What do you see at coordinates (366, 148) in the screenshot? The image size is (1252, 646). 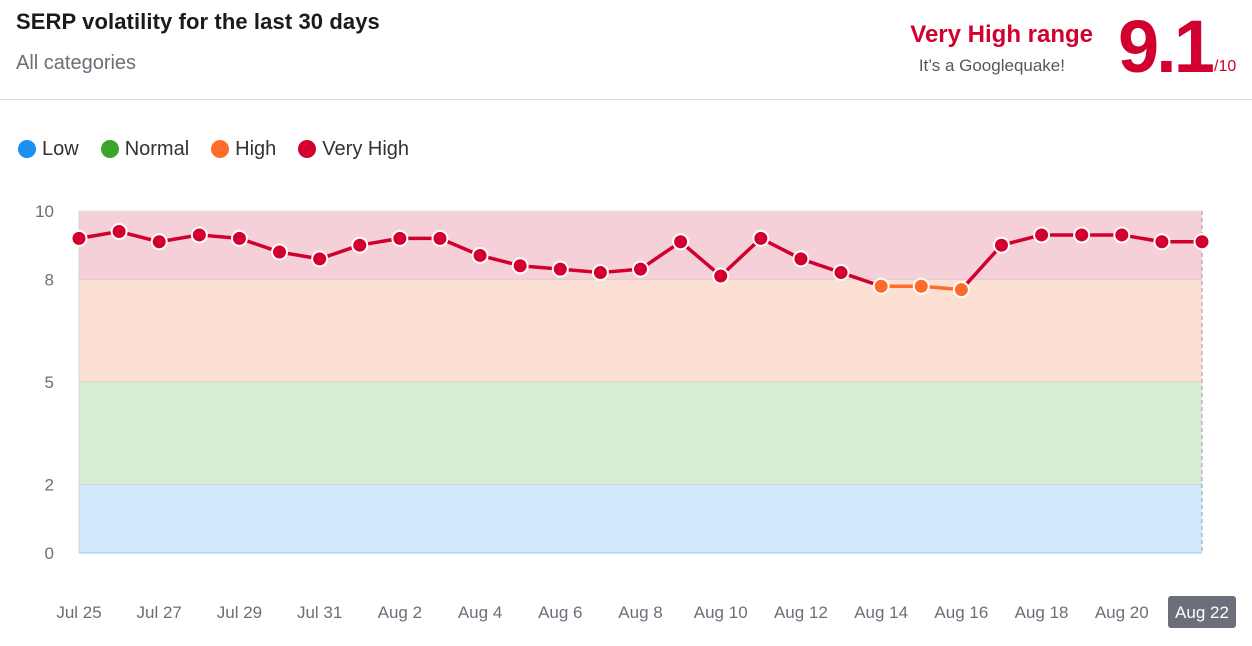 I see `legend-label-very-high: Very High` at bounding box center [366, 148].